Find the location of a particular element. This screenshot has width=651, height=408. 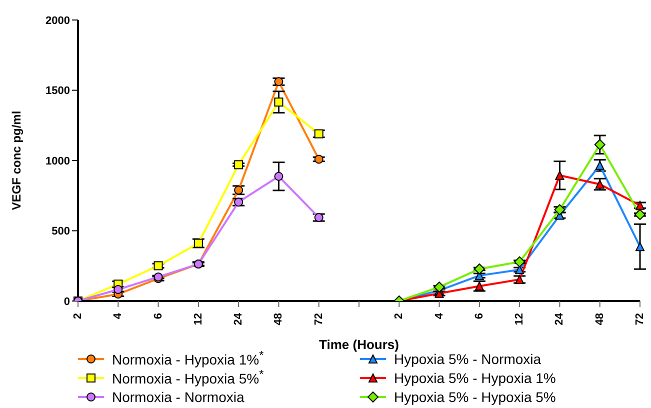

legend-label: Hypoxia 5% - Hypoxia 1% is located at coordinates (475, 378).